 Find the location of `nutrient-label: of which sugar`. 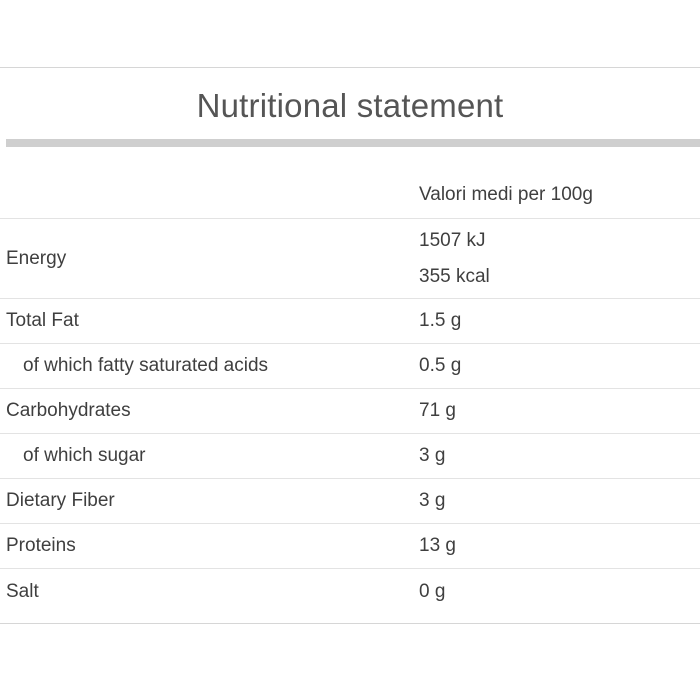

nutrient-label: of which sugar is located at coordinates (84, 455).